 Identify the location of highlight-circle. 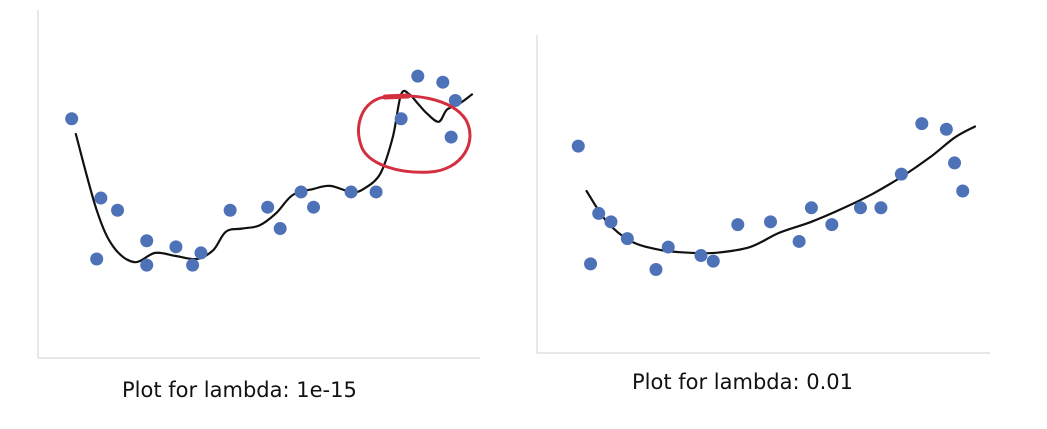
(414, 134).